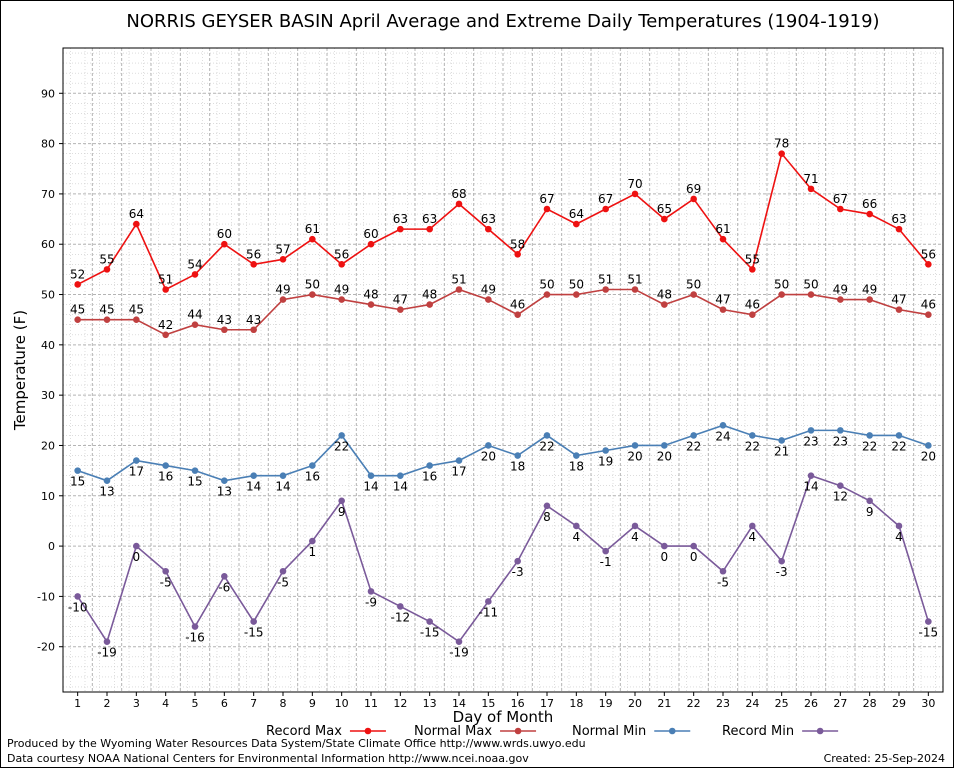  What do you see at coordinates (342, 703) in the screenshot?
I see `x-tick-label: 10` at bounding box center [342, 703].